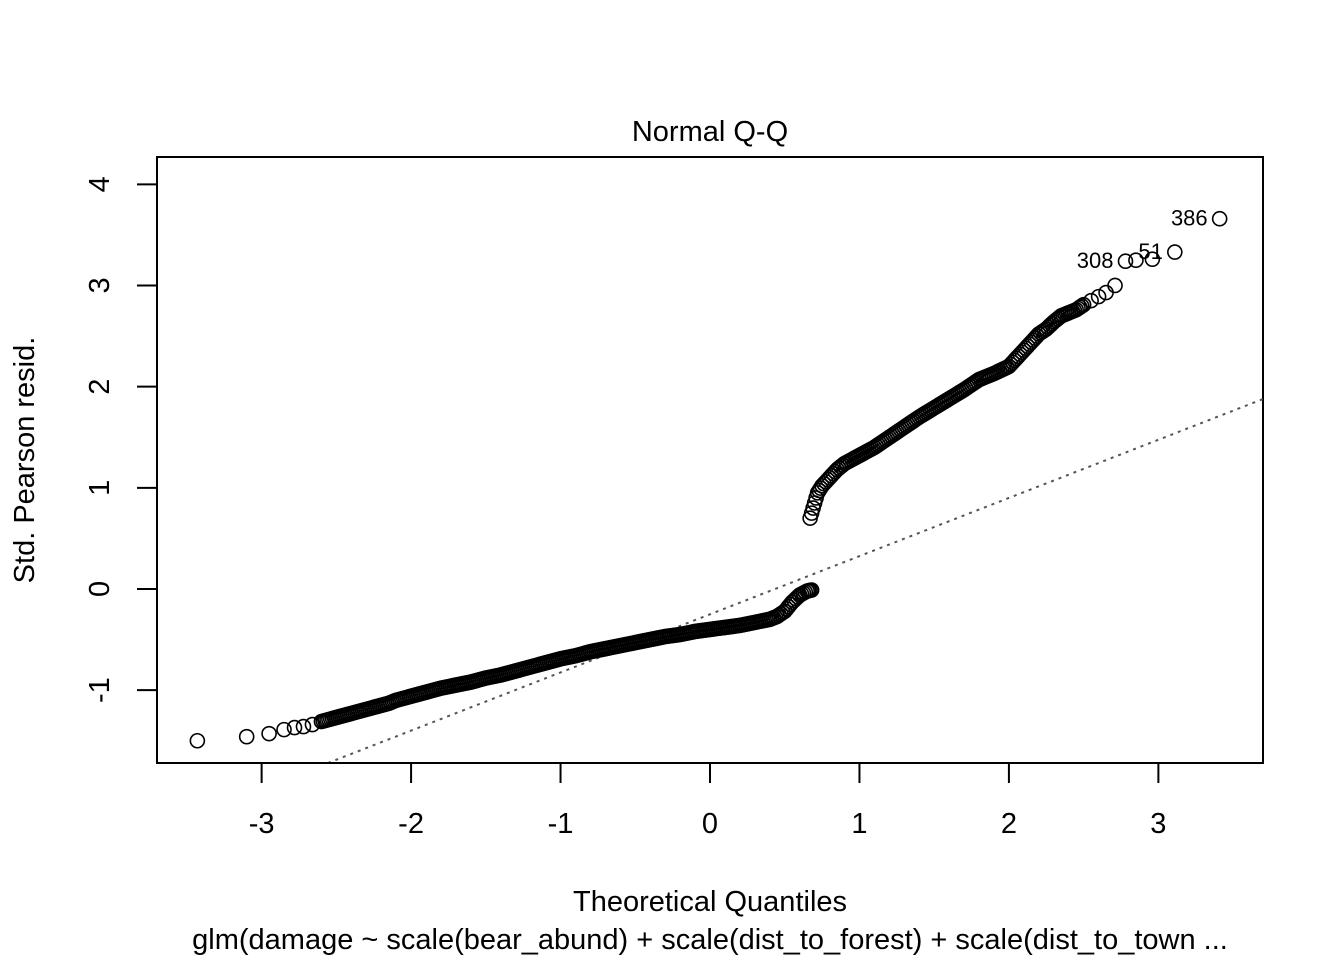 This screenshot has height=960, width=1344. I want to click on point-label: 51, so click(1150, 251).